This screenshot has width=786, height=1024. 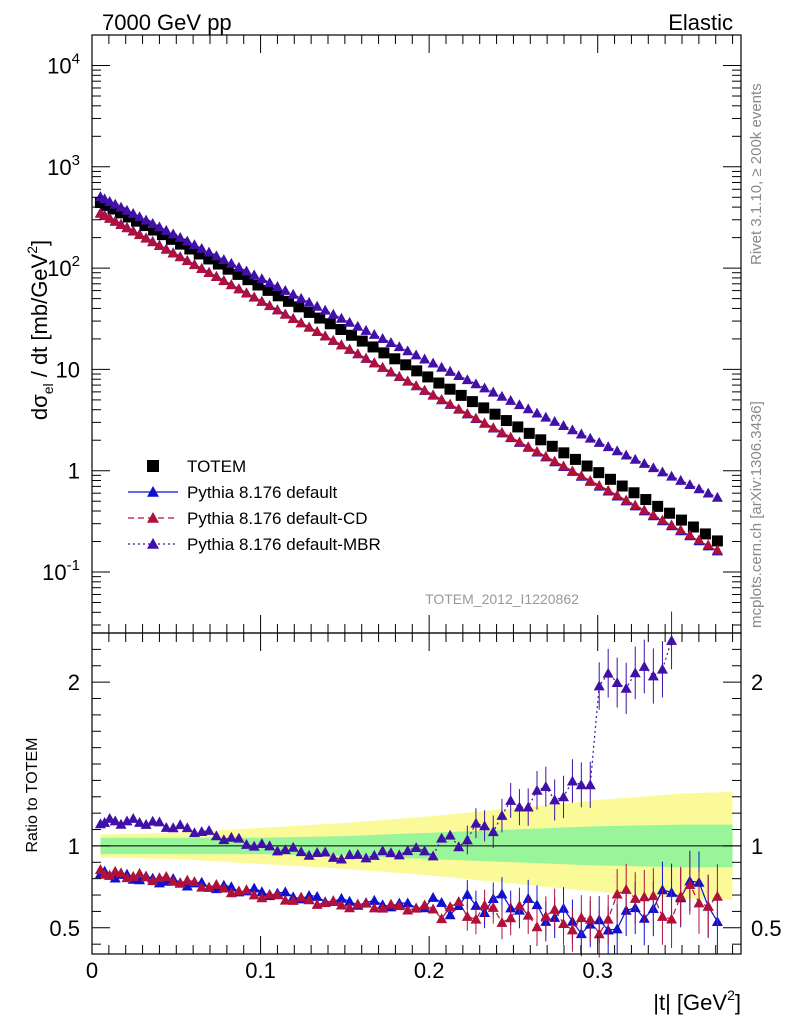 What do you see at coordinates (64, 928) in the screenshot?
I see `ratio-y-tick-label-left: 0.5` at bounding box center [64, 928].